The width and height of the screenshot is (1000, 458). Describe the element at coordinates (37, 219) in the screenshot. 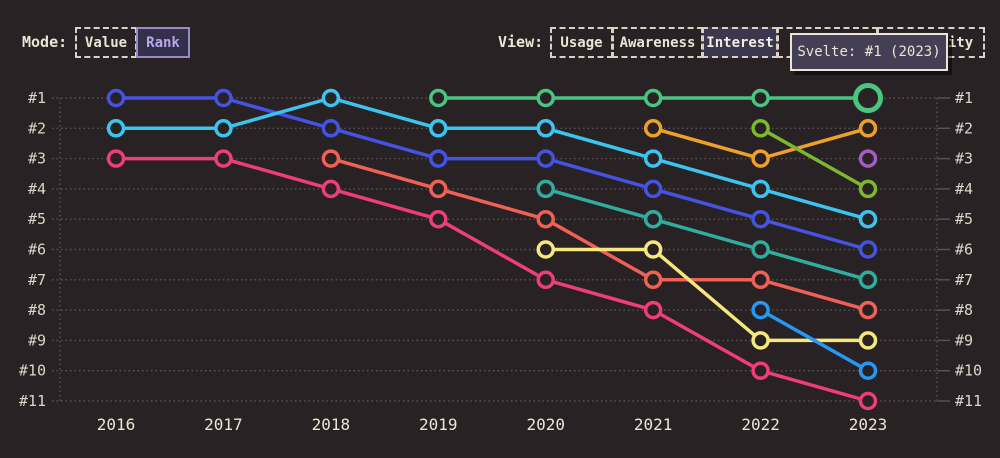

I see `rank-label-left: #5` at that location.